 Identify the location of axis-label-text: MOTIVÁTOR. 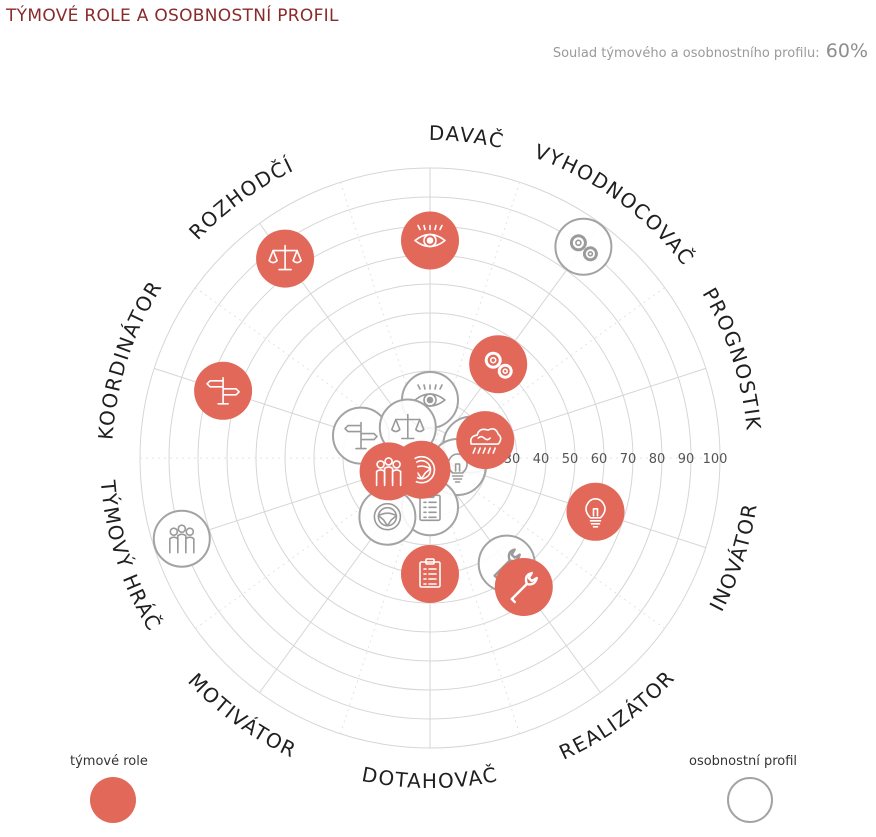
(241, 715).